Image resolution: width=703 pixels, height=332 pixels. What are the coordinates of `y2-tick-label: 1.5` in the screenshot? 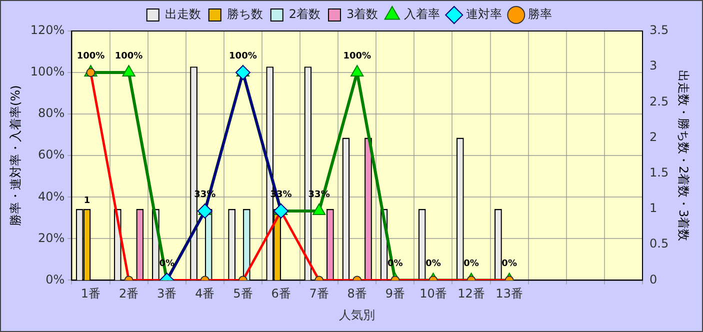 It's located at (659, 173).